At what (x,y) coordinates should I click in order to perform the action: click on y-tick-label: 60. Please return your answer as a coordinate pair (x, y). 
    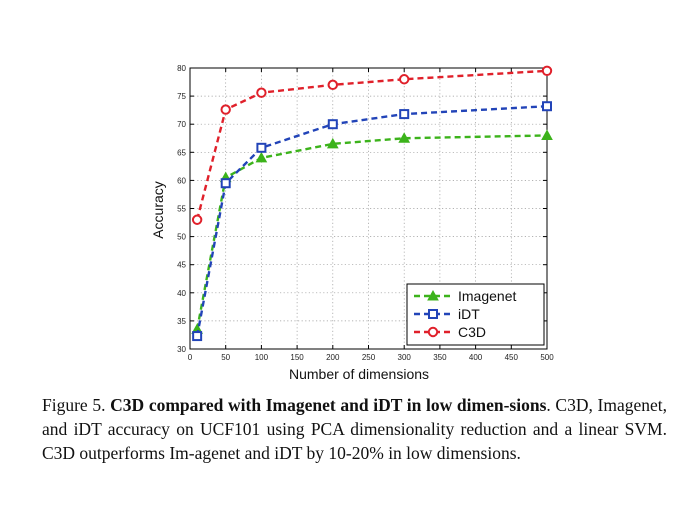
    Looking at the image, I should click on (181, 180).